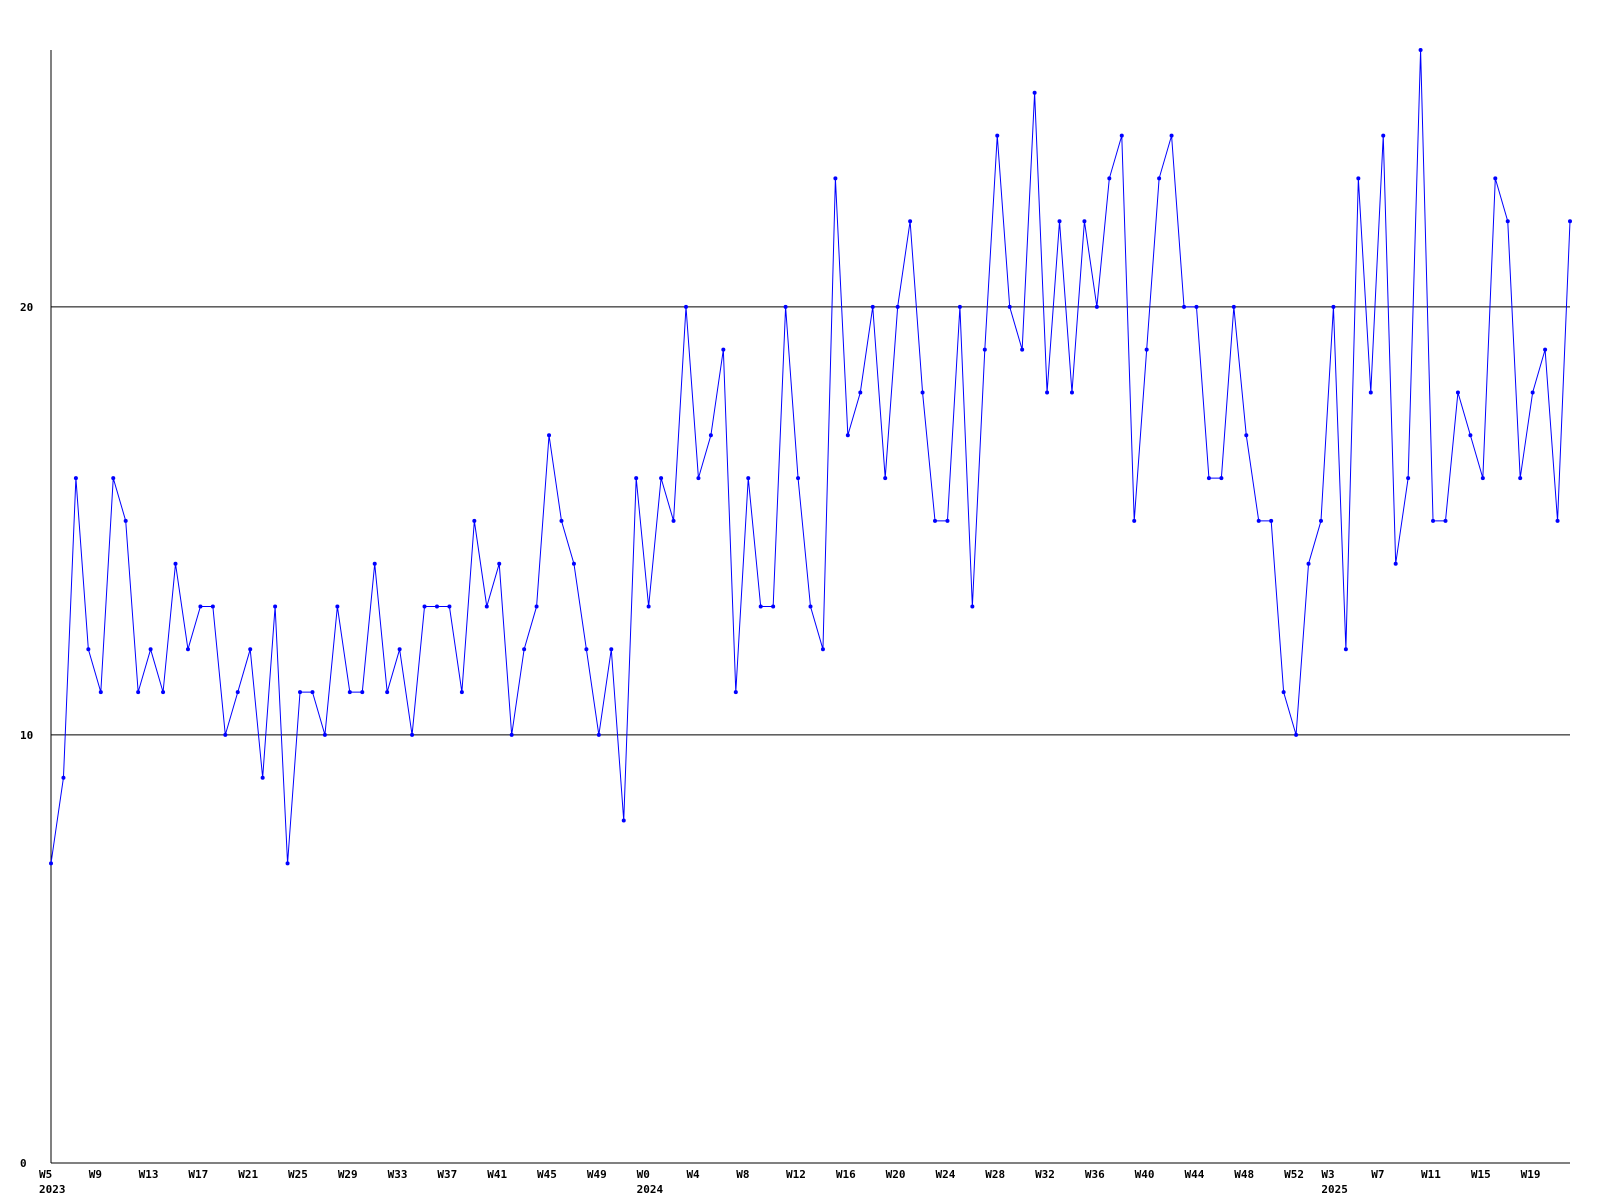  I want to click on x-tick-label: W29, so click(348, 1174).